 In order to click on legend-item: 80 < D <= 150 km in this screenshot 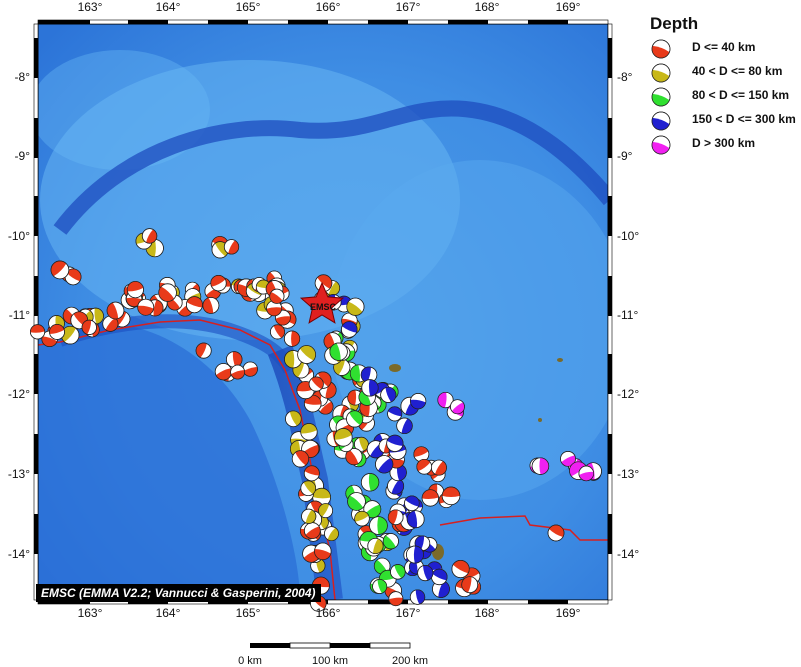, I will do `click(720, 97)`.